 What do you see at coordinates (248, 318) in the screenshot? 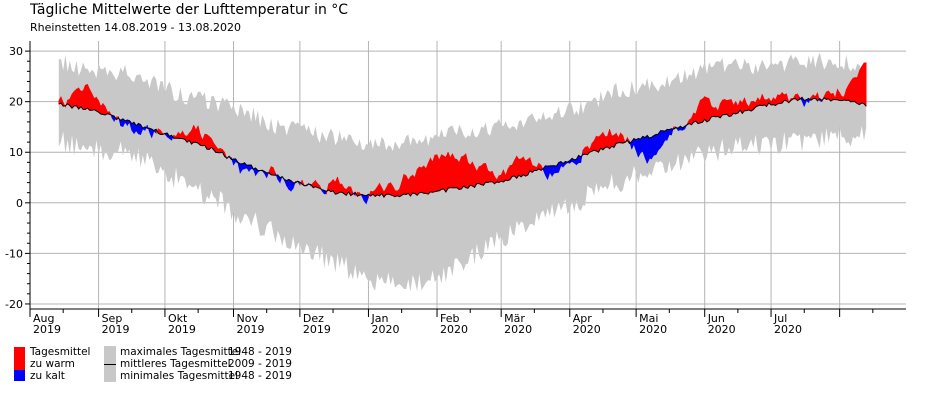
I see `x-month-label: Nov` at bounding box center [248, 318].